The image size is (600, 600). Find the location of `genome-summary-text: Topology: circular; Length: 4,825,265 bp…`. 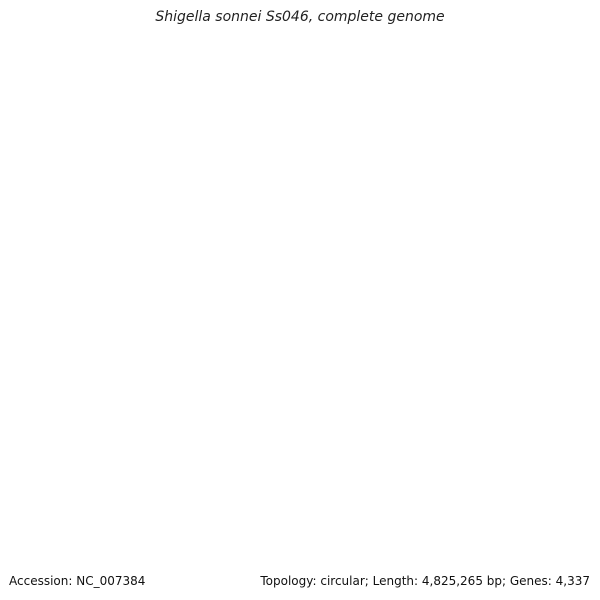

genome-summary-text: Topology: circular; Length: 4,825,265 bp… is located at coordinates (425, 581).